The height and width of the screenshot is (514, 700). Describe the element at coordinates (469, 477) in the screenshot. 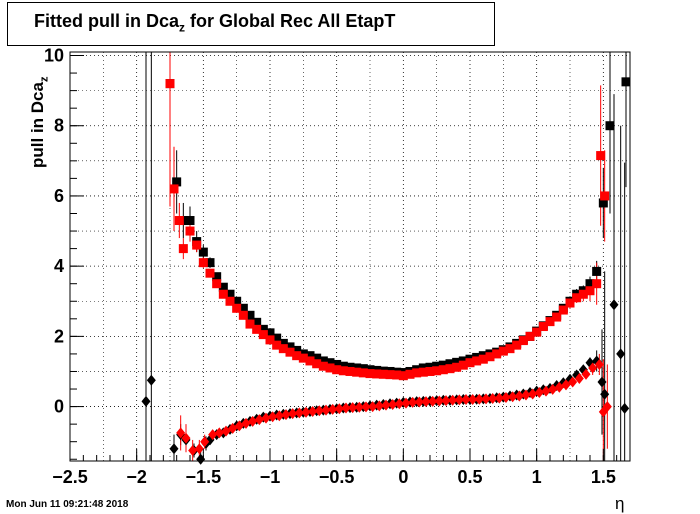

I see `x-tick-label: 0.5` at that location.